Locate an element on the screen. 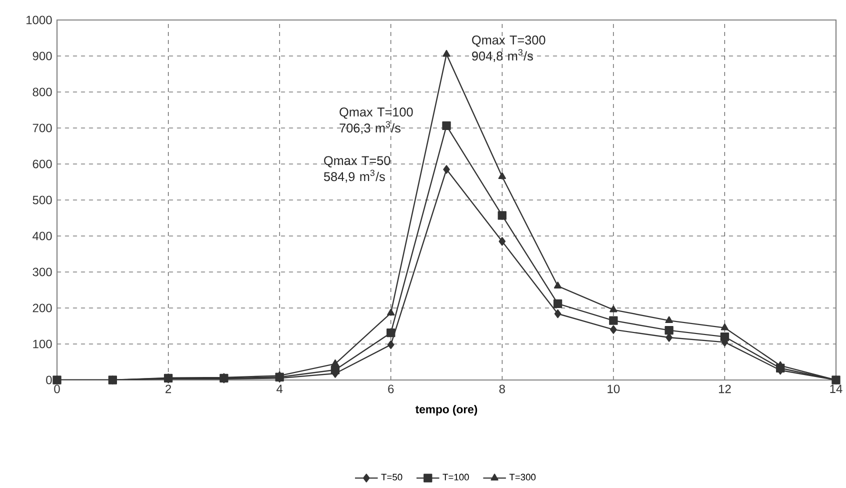 The height and width of the screenshot is (488, 846). y-tick-label: 300 is located at coordinates (42, 272).